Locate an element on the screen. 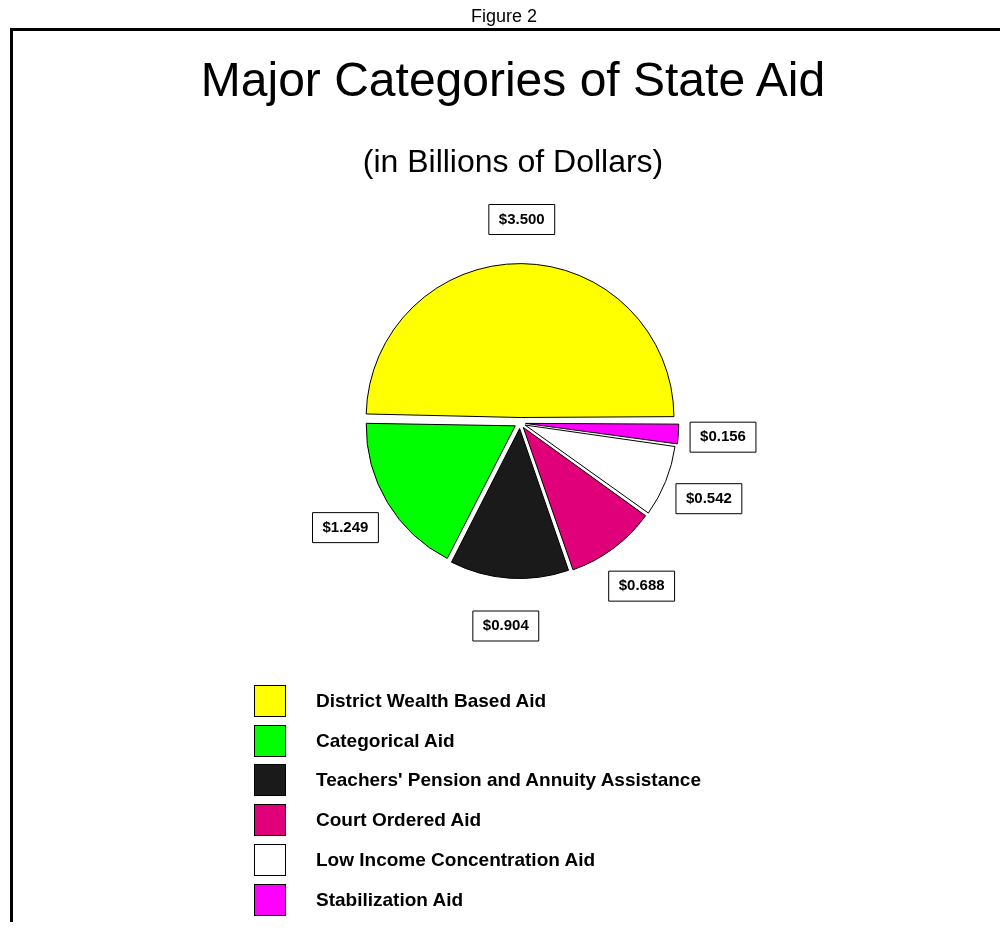 The image size is (1008, 930). data-label: $1.249 is located at coordinates (345, 526).